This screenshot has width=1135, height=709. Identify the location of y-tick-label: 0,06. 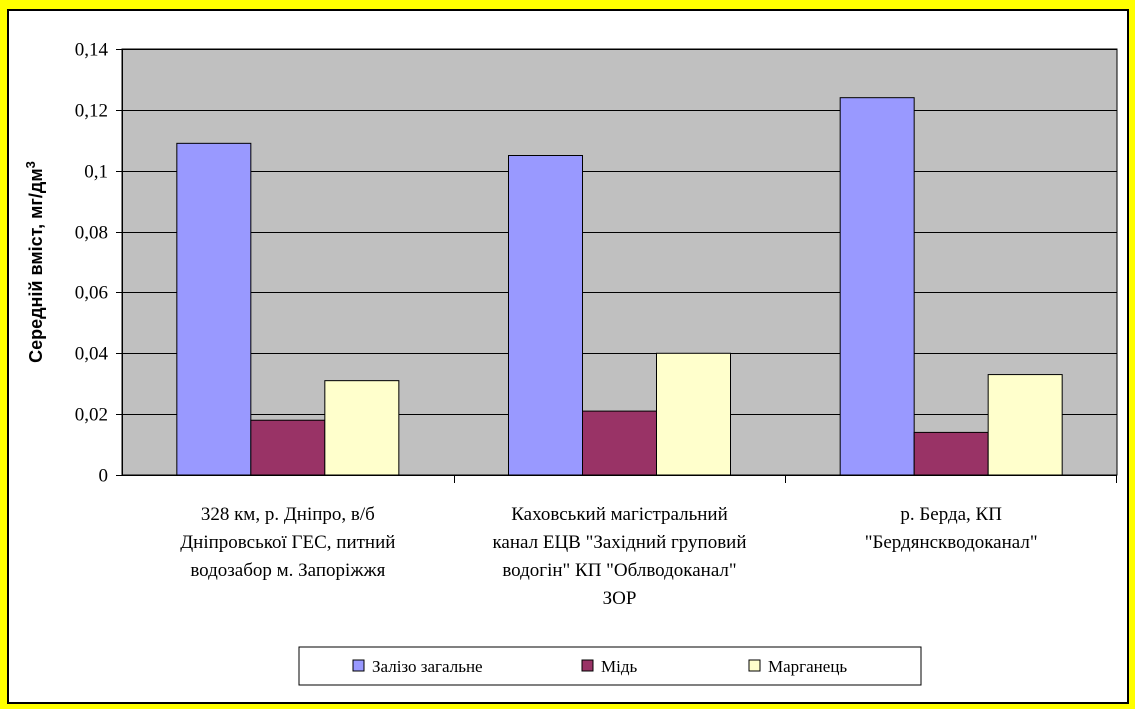
(91, 293).